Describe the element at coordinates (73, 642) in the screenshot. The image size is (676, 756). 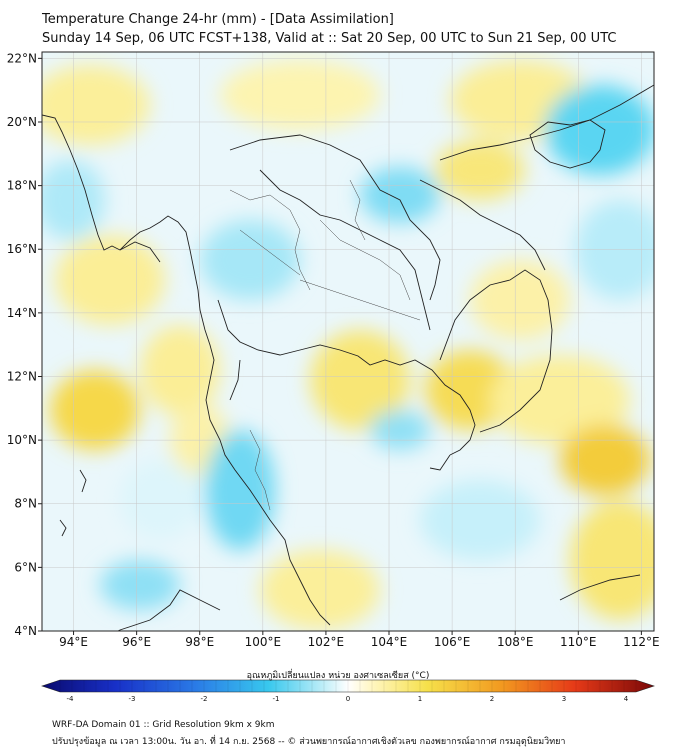
I see `lon-label: 94°E` at that location.